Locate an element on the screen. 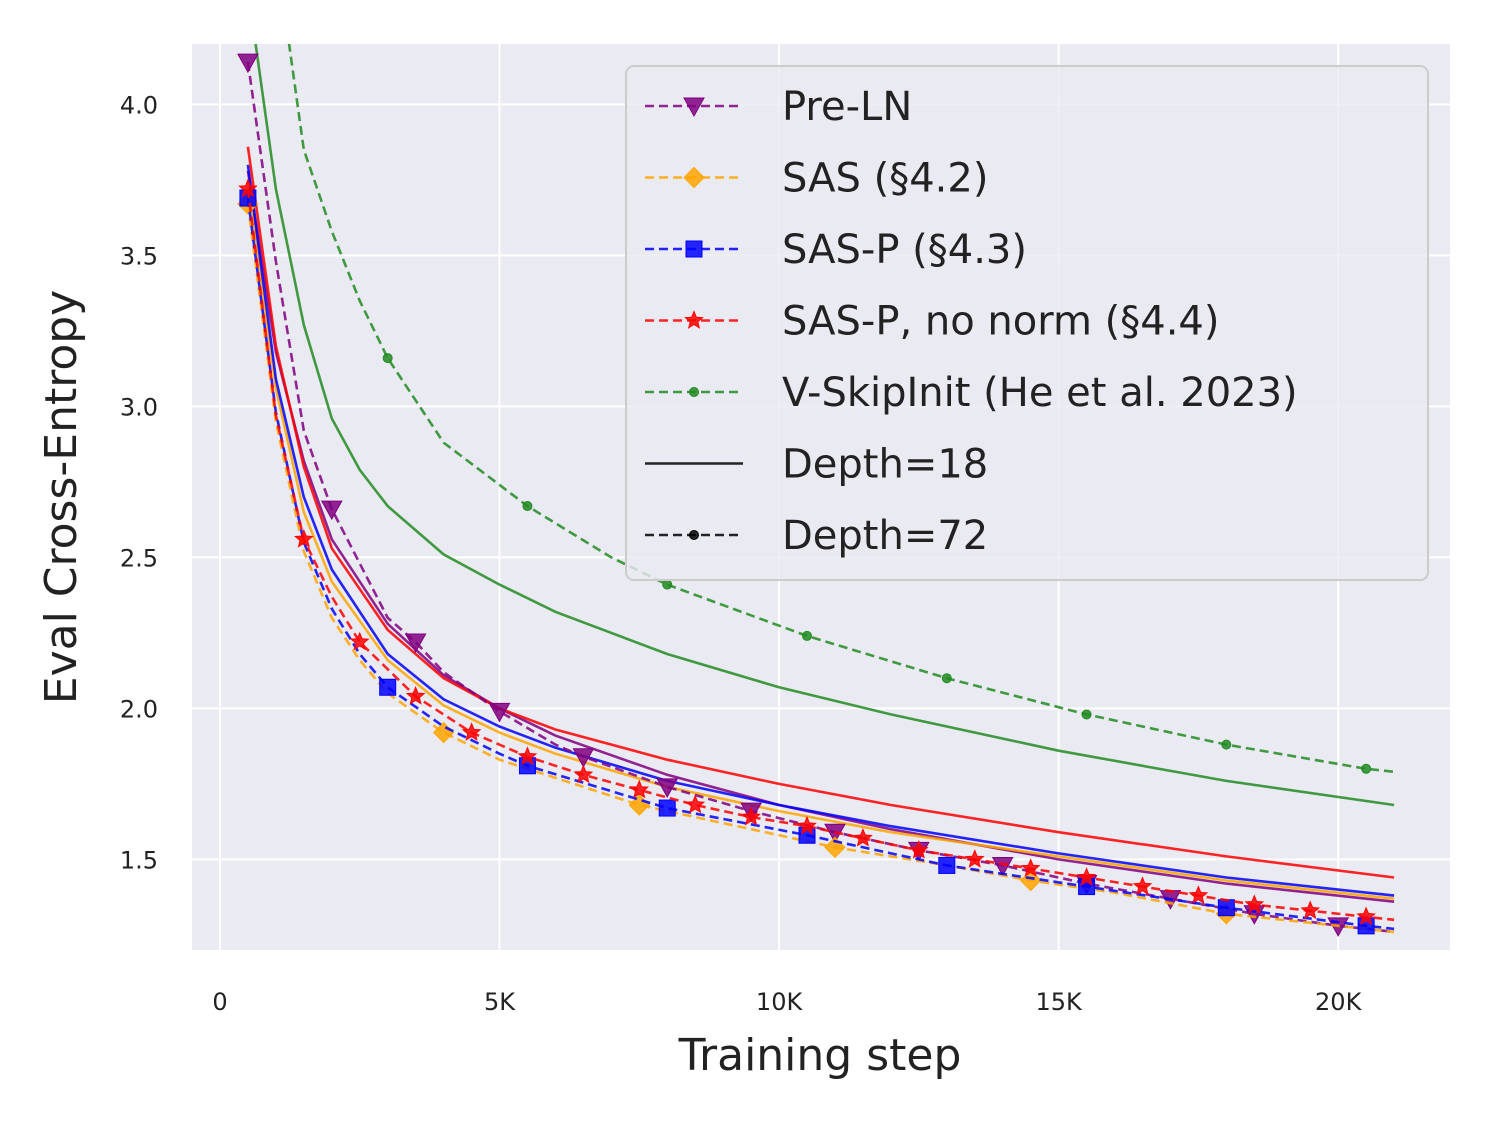  x-tick-label: 20K is located at coordinates (1339, 1002).